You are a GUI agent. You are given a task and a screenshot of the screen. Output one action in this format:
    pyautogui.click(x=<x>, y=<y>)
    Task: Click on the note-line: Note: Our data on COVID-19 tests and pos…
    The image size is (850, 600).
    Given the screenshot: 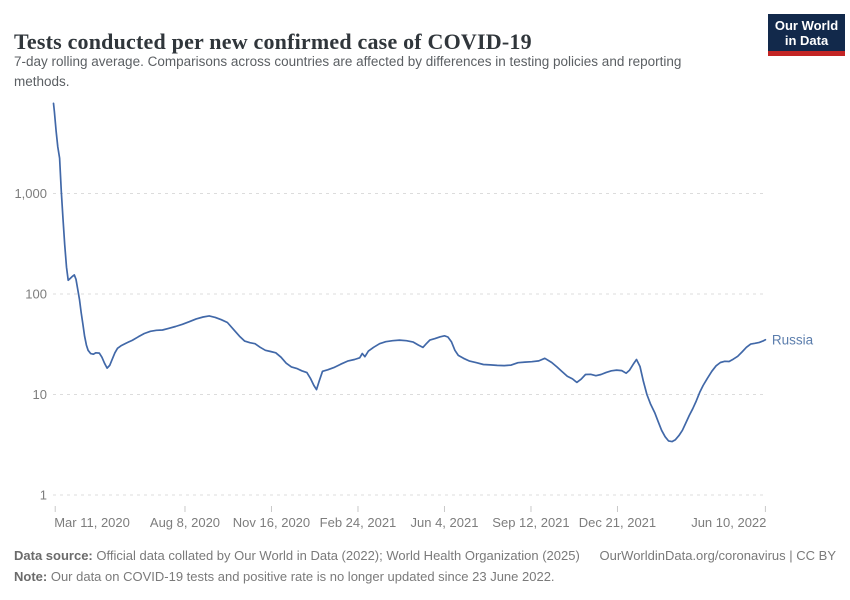 What is the action you would take?
    pyautogui.click(x=284, y=576)
    